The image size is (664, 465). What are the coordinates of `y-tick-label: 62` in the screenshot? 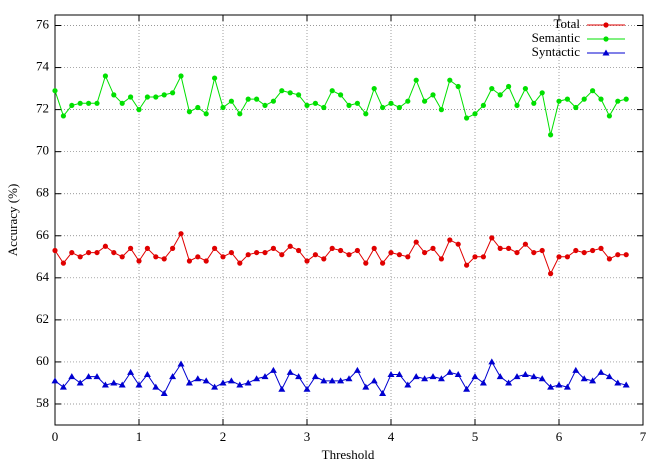 It's located at (42, 318).